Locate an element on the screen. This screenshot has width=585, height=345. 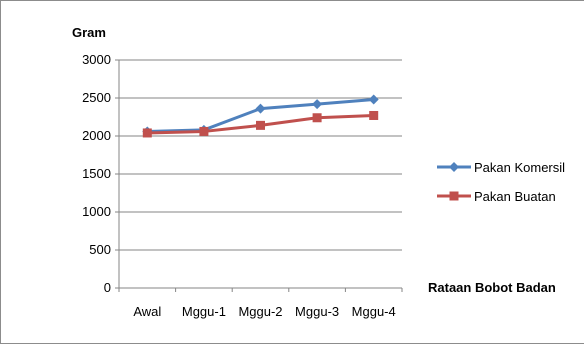
y-tick-label: 0 is located at coordinates (107, 287).